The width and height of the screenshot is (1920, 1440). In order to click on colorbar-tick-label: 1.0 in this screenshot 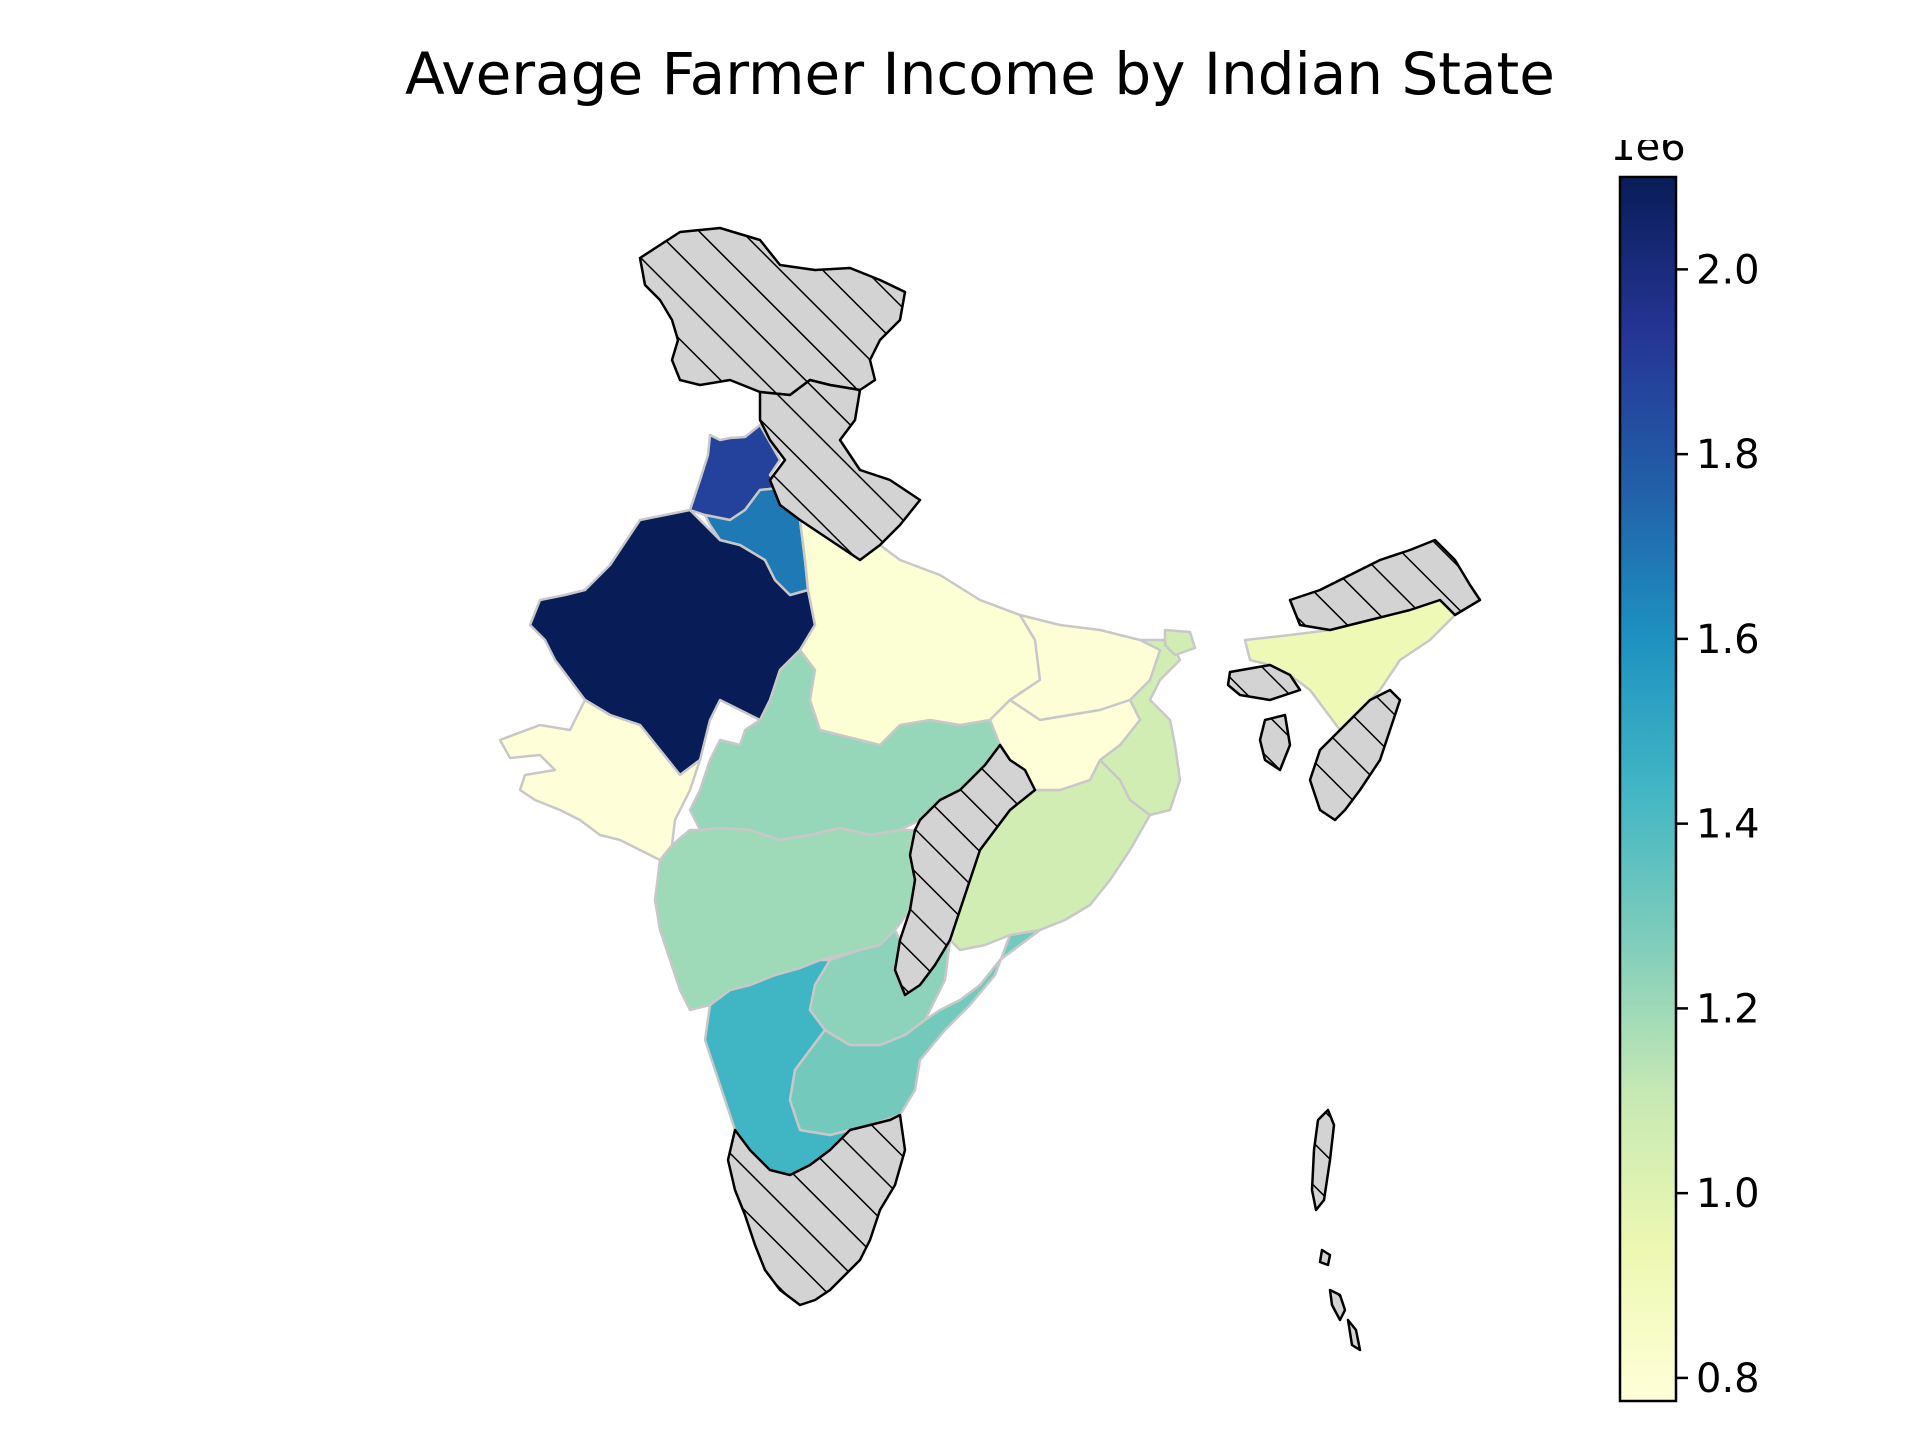, I will do `click(1728, 1194)`.